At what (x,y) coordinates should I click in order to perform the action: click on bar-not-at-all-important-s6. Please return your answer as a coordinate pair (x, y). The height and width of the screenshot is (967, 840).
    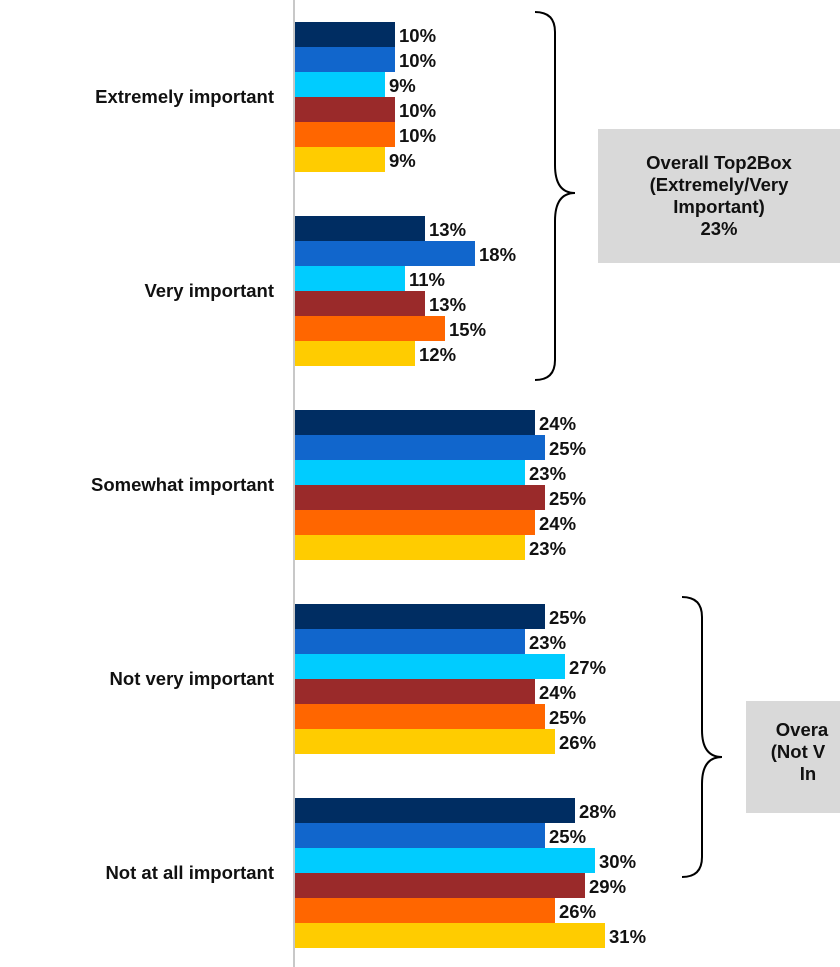
    Looking at the image, I should click on (450, 935).